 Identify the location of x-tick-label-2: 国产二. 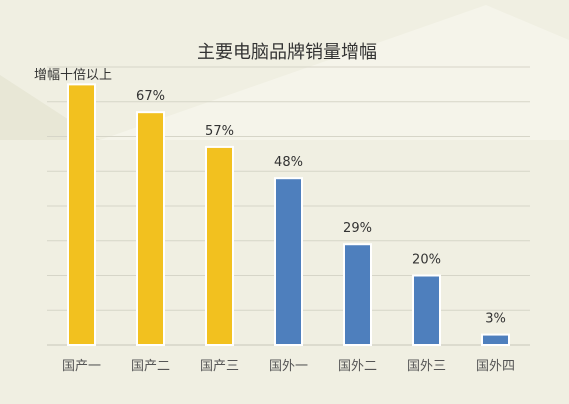
(150, 366).